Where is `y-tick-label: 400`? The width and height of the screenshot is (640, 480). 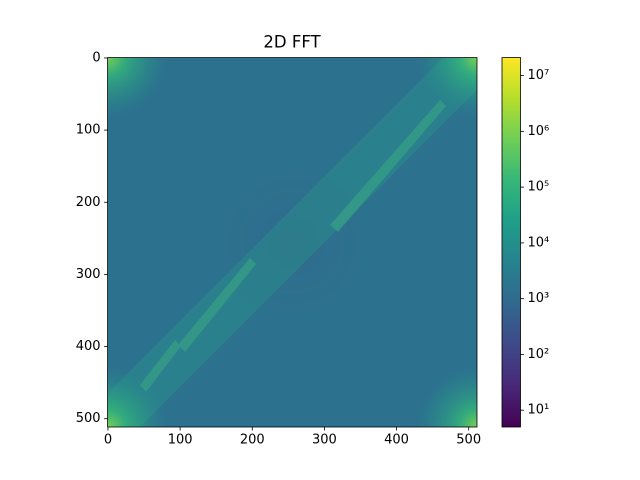
y-tick-label: 400 is located at coordinates (88, 346).